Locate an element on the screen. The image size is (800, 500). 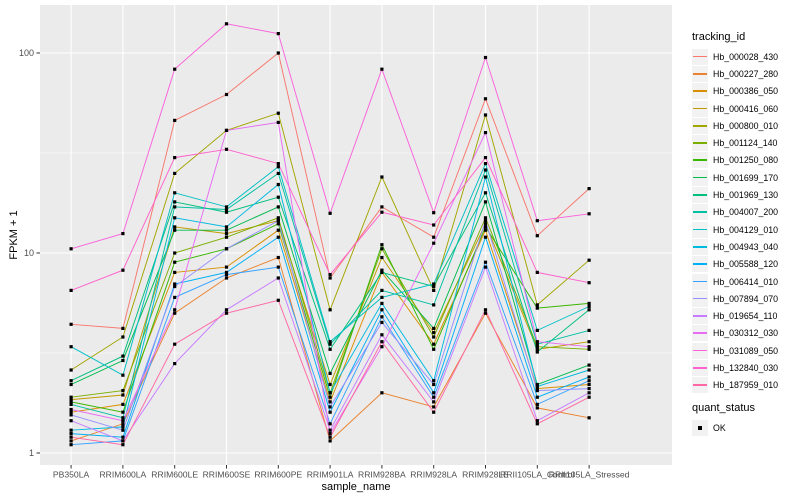
x-axis-title: sample_name is located at coordinates (356, 487).